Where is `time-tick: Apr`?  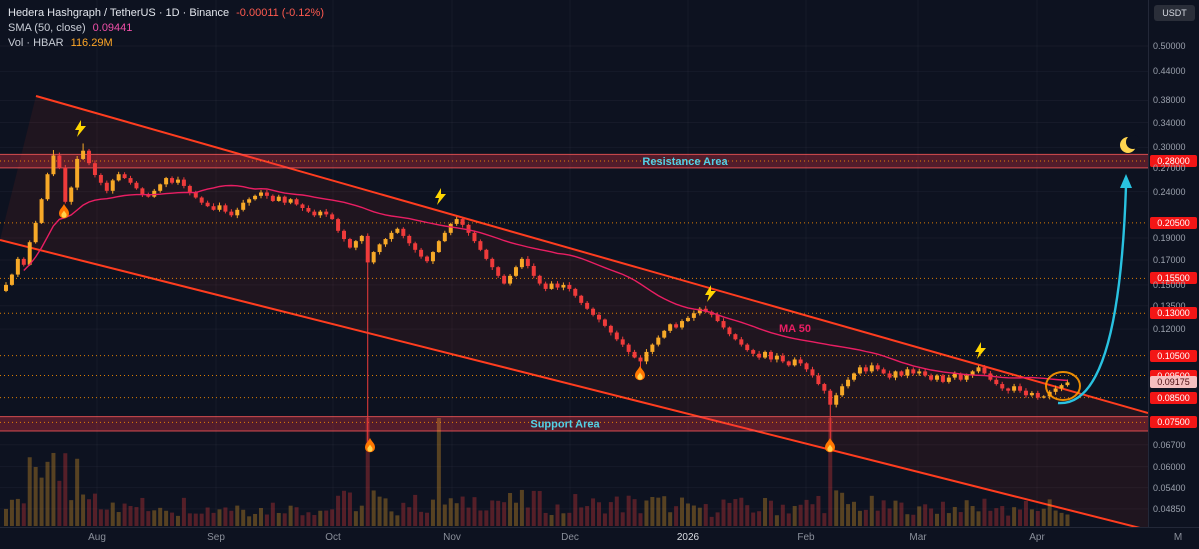
time-tick: Apr is located at coordinates (1037, 537).